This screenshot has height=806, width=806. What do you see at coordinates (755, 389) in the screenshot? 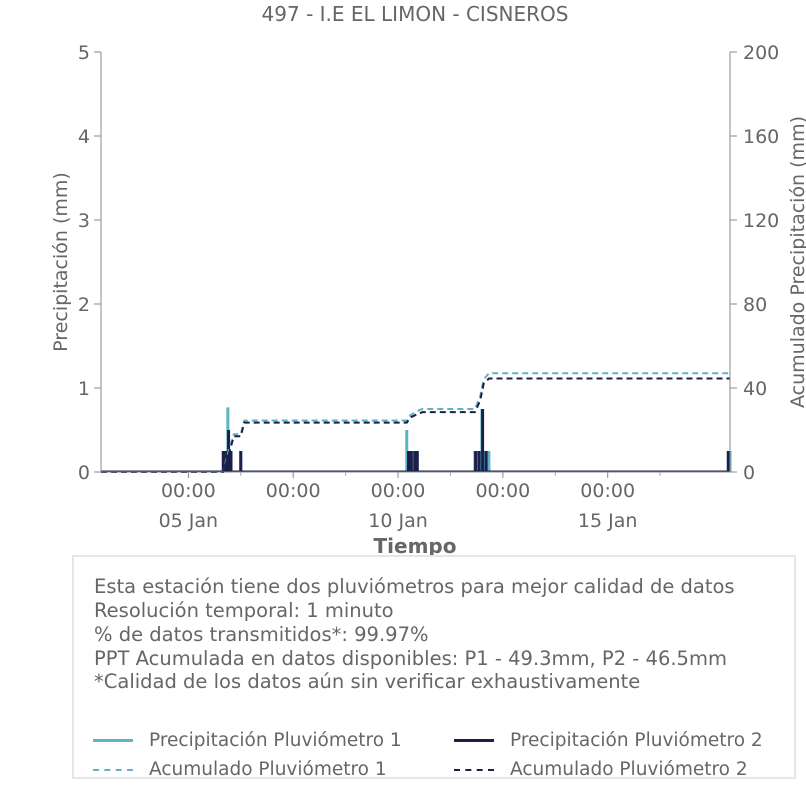
I see `y2-tick-label: 40` at bounding box center [755, 389].